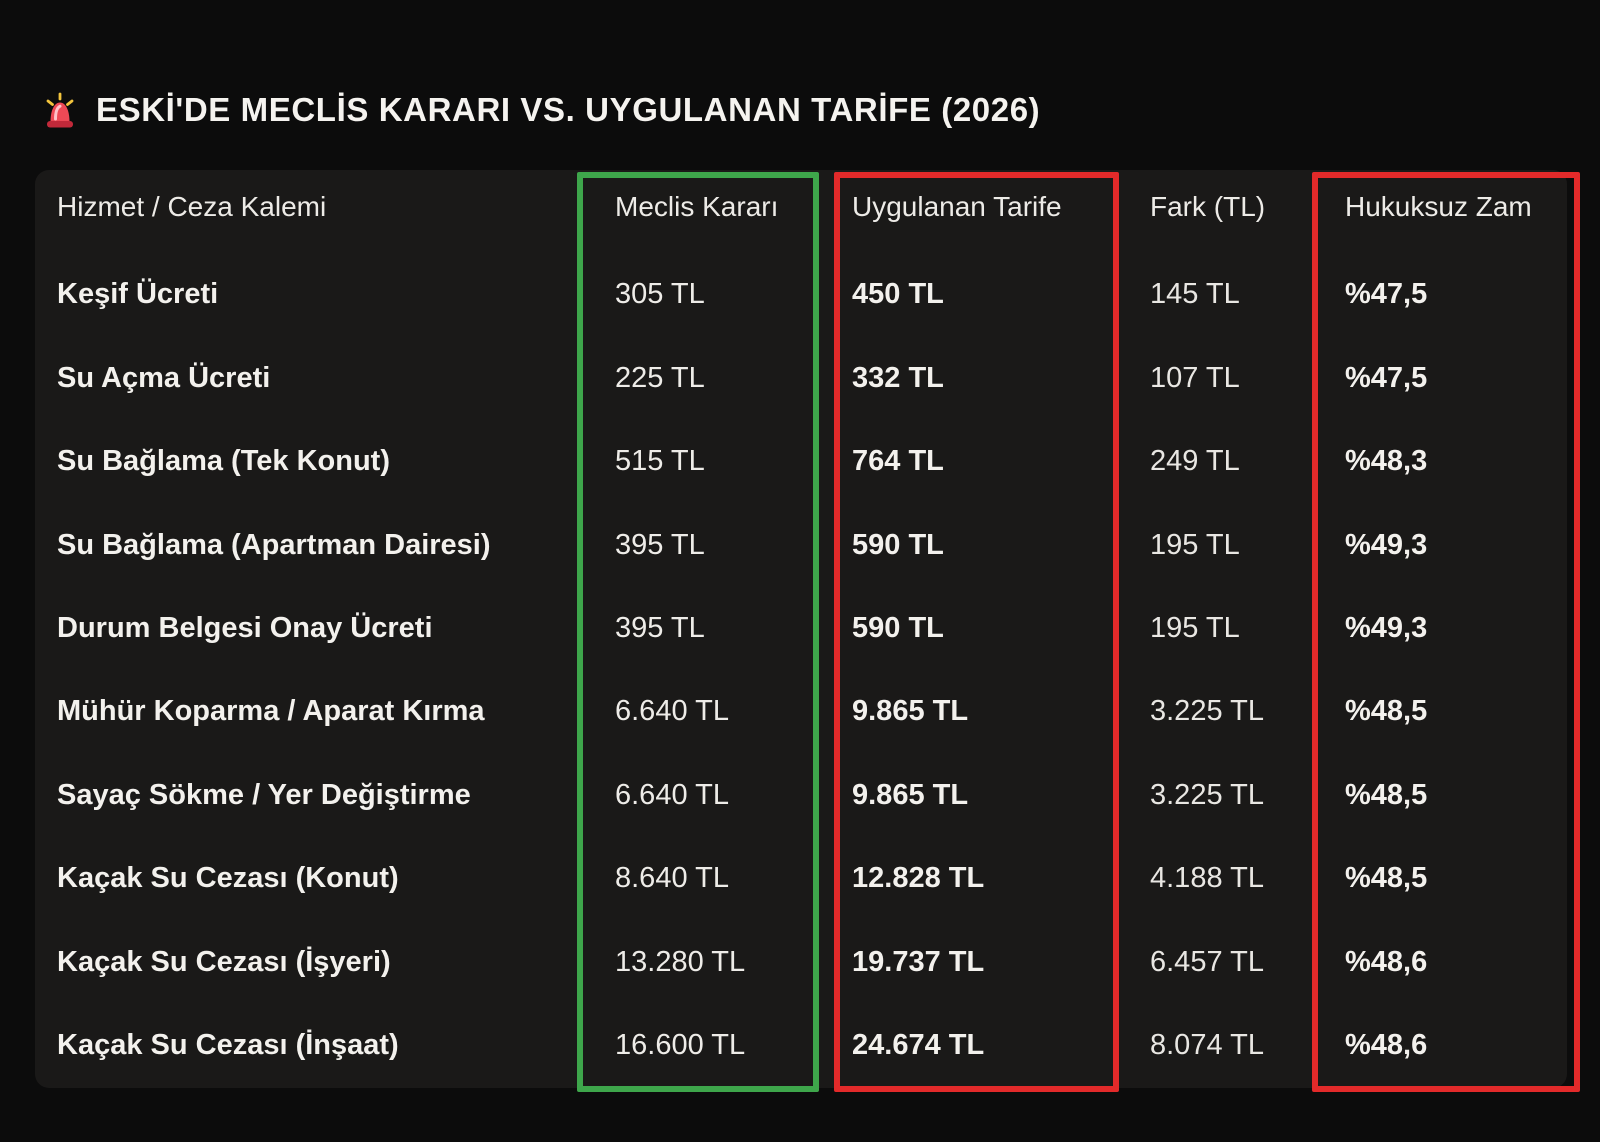 This screenshot has width=1600, height=1142. I want to click on cell-hukuksuz-zam: %48,3, so click(1386, 461).